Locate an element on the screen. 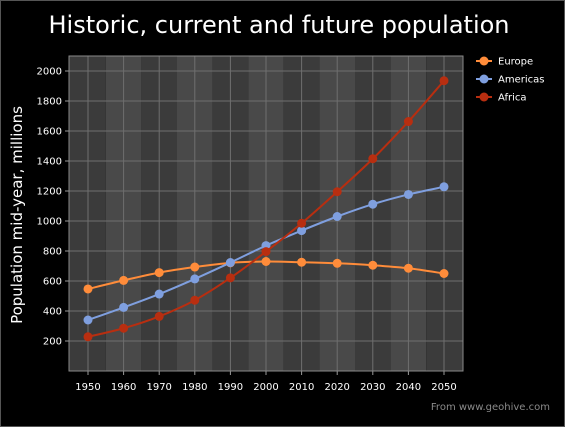 Image resolution: width=565 pixels, height=427 pixels. y-tick-label: 1600 is located at coordinates (49, 132).